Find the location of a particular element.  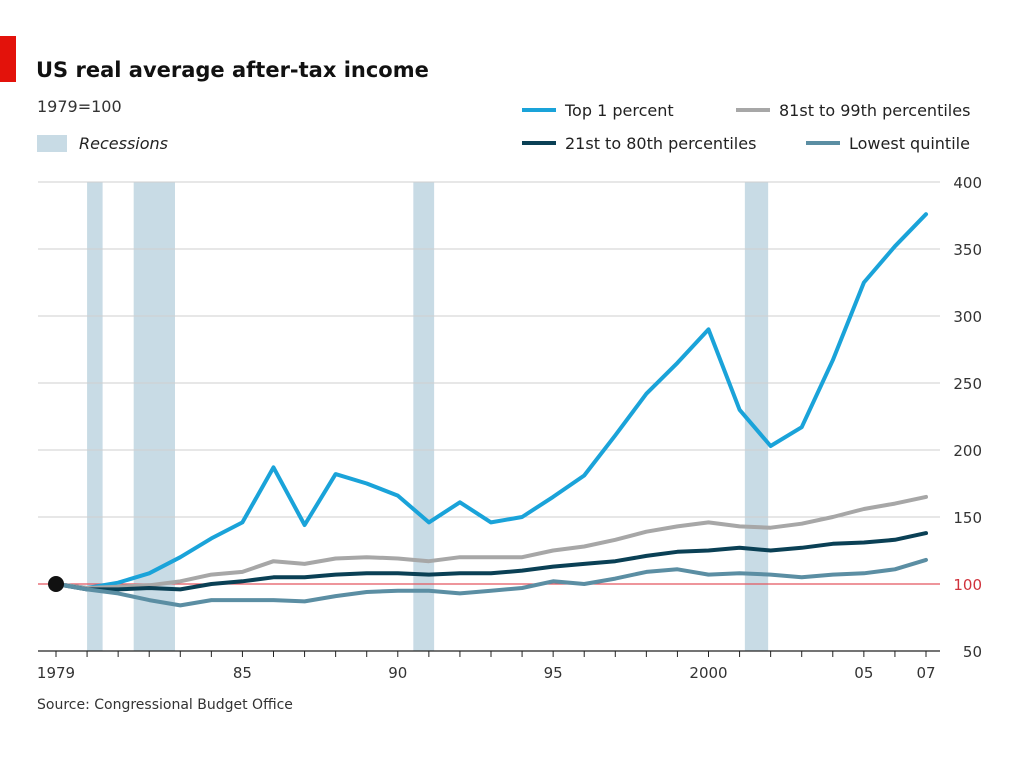

y-tick-label: 400 is located at coordinates (967, 183).